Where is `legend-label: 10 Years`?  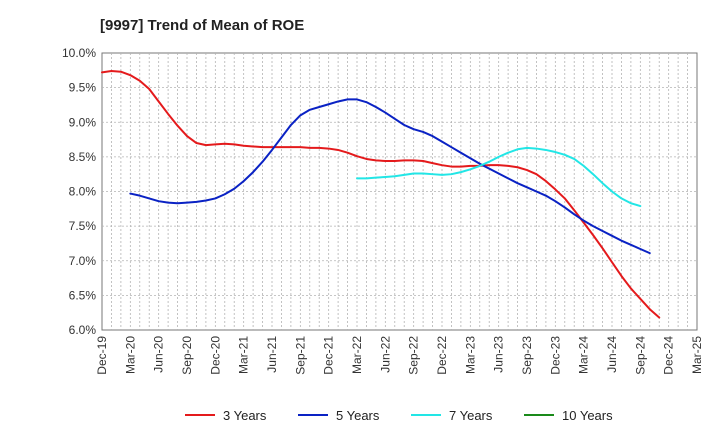 legend-label: 10 Years is located at coordinates (587, 415).